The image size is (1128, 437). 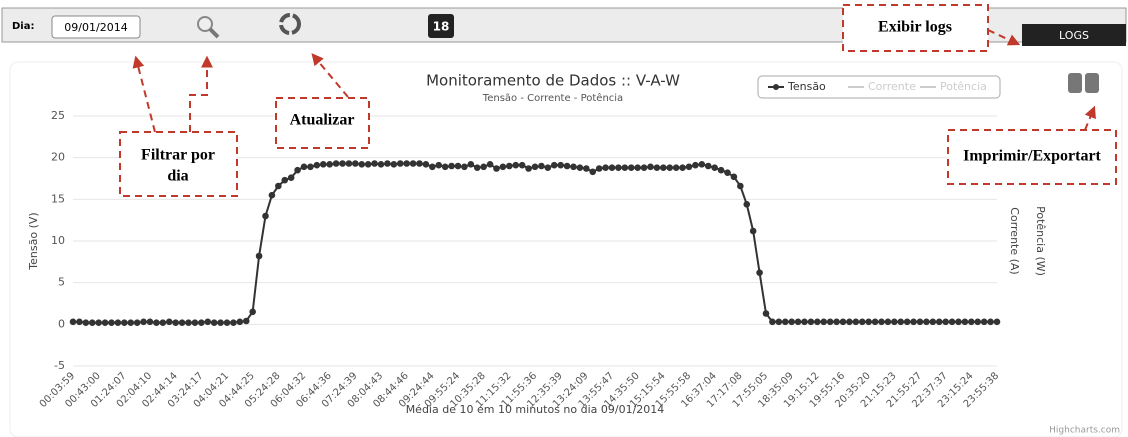 I want to click on print-button, so click(x=1075, y=83).